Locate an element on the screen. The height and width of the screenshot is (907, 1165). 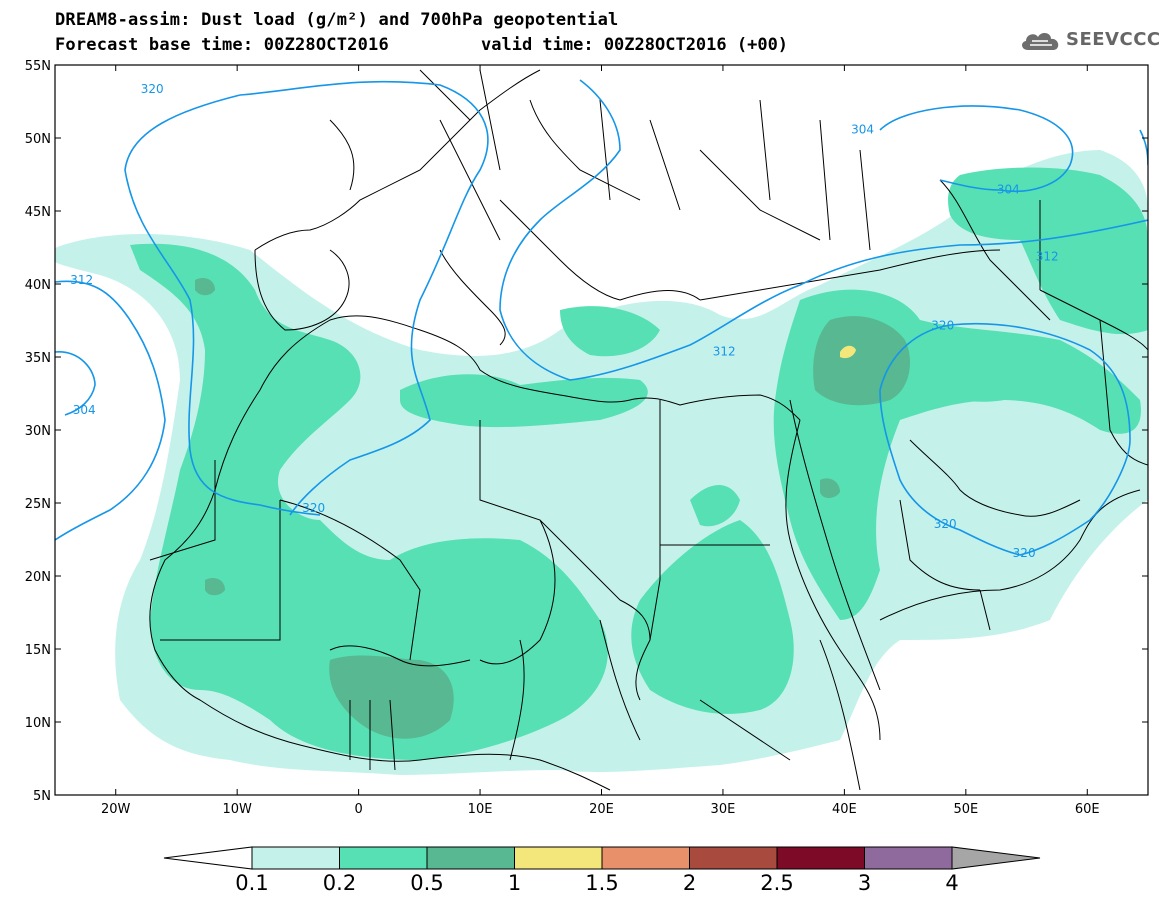
lat-tick-label: 35N is located at coordinates (38, 358).